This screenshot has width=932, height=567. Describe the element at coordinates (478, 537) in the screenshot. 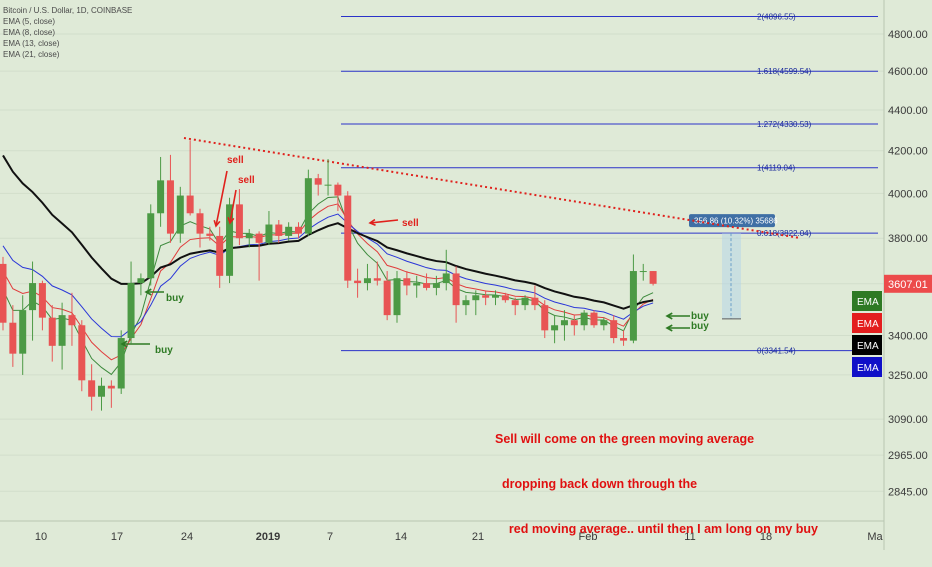

I see `time-tick-label: 21` at that location.